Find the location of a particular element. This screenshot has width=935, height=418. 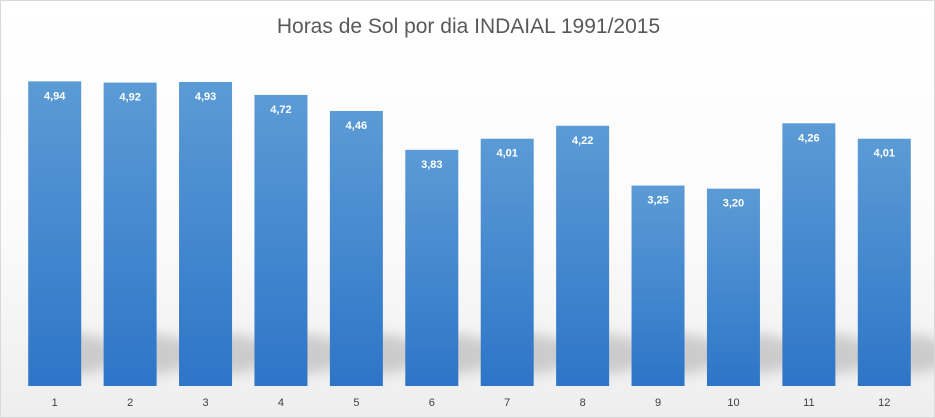

data-label-11: 4,26 is located at coordinates (808, 138).